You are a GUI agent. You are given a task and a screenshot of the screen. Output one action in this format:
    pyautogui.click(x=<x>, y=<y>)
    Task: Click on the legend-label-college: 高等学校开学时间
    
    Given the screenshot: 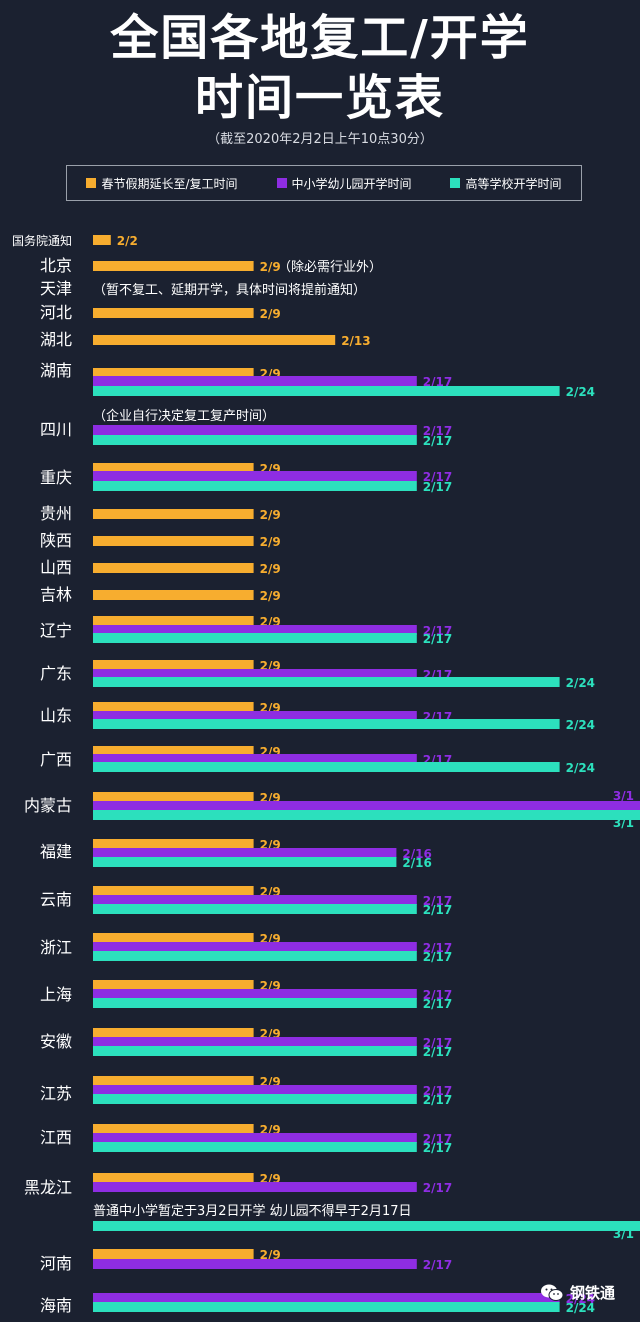 What is the action you would take?
    pyautogui.click(x=513, y=183)
    